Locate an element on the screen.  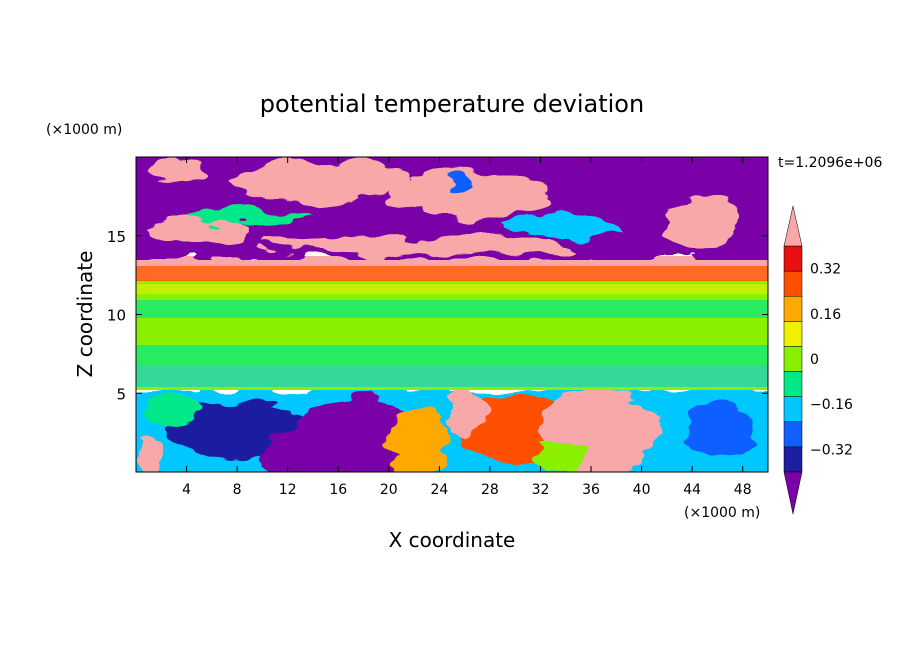
colorbar-upper-extend is located at coordinates (793, 226).